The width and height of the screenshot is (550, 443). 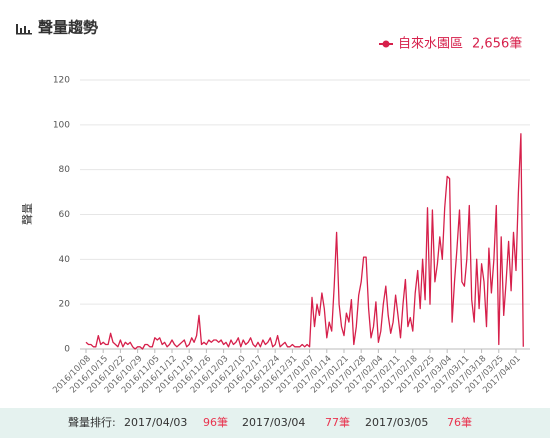 I want to click on chart-title: 聲量趨勢, so click(x=68, y=28).